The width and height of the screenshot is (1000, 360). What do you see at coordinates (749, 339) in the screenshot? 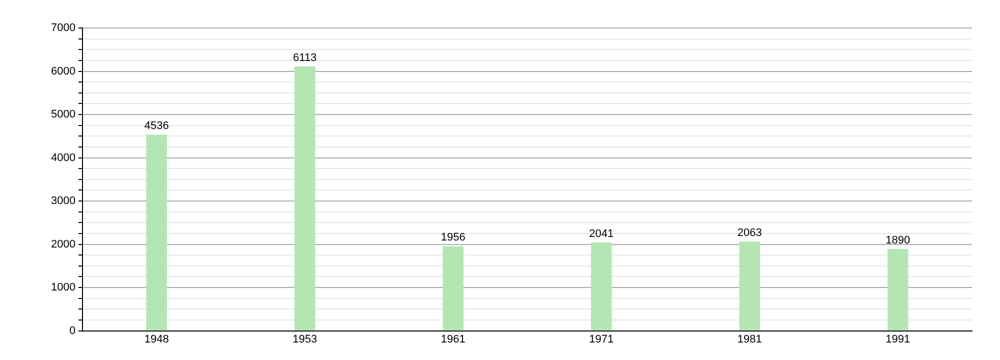
I see `x-tick-label: 1981` at bounding box center [749, 339].